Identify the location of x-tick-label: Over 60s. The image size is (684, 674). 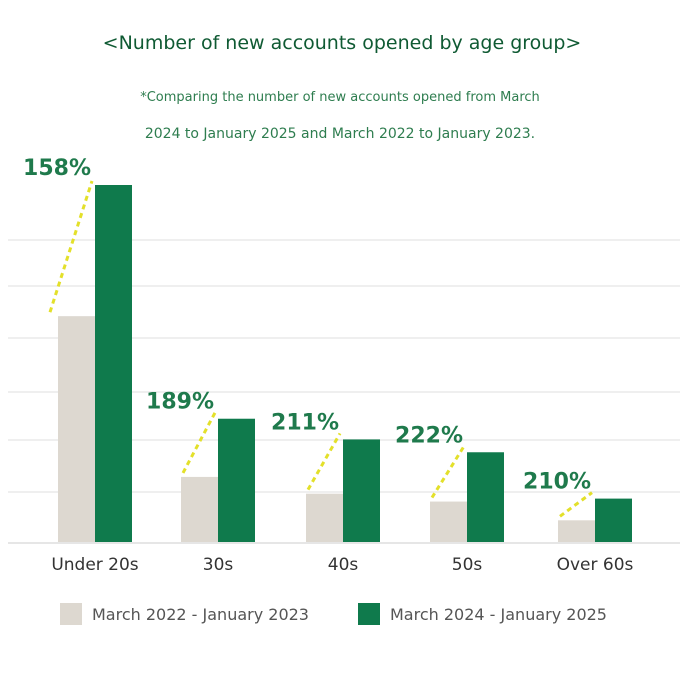
(595, 565).